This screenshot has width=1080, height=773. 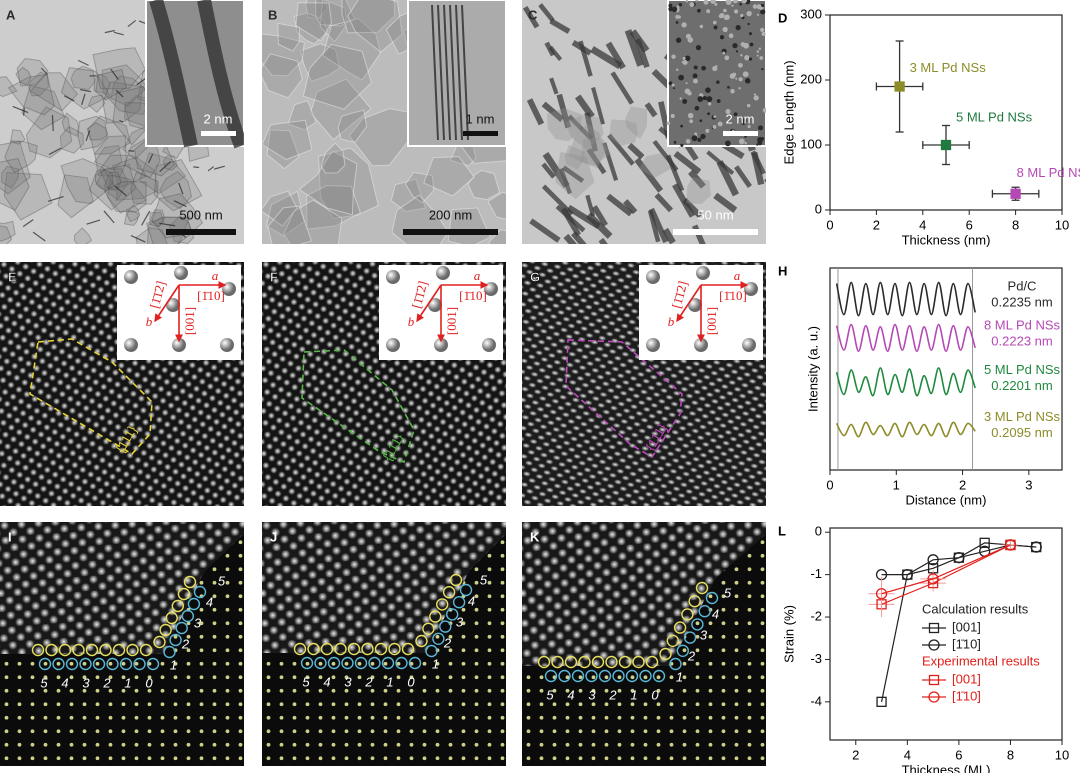 I want to click on spacing-label: 0.2223 nm, so click(x=1021, y=340).